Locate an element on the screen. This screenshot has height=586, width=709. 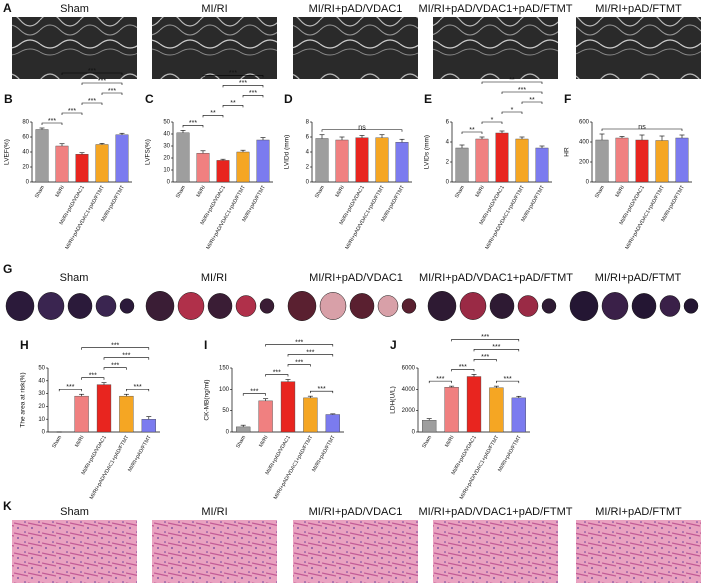
y-tick-label: 50 is located at coordinates (225, 411).